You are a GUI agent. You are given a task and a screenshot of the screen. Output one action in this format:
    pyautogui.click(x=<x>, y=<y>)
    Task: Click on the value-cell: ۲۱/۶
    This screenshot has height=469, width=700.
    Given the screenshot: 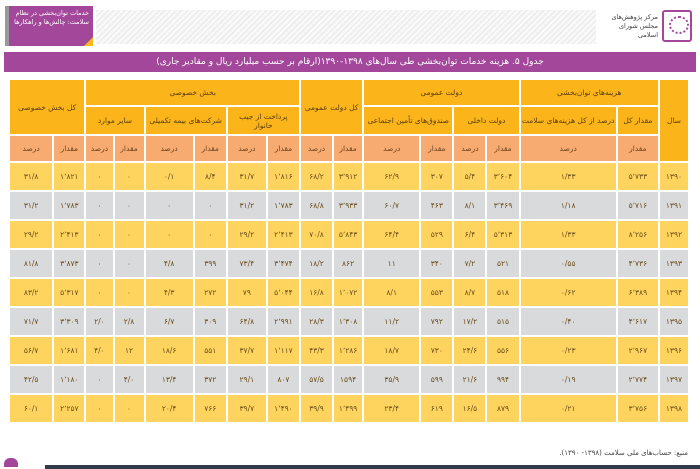 What is the action you would take?
    pyautogui.click(x=470, y=379)
    